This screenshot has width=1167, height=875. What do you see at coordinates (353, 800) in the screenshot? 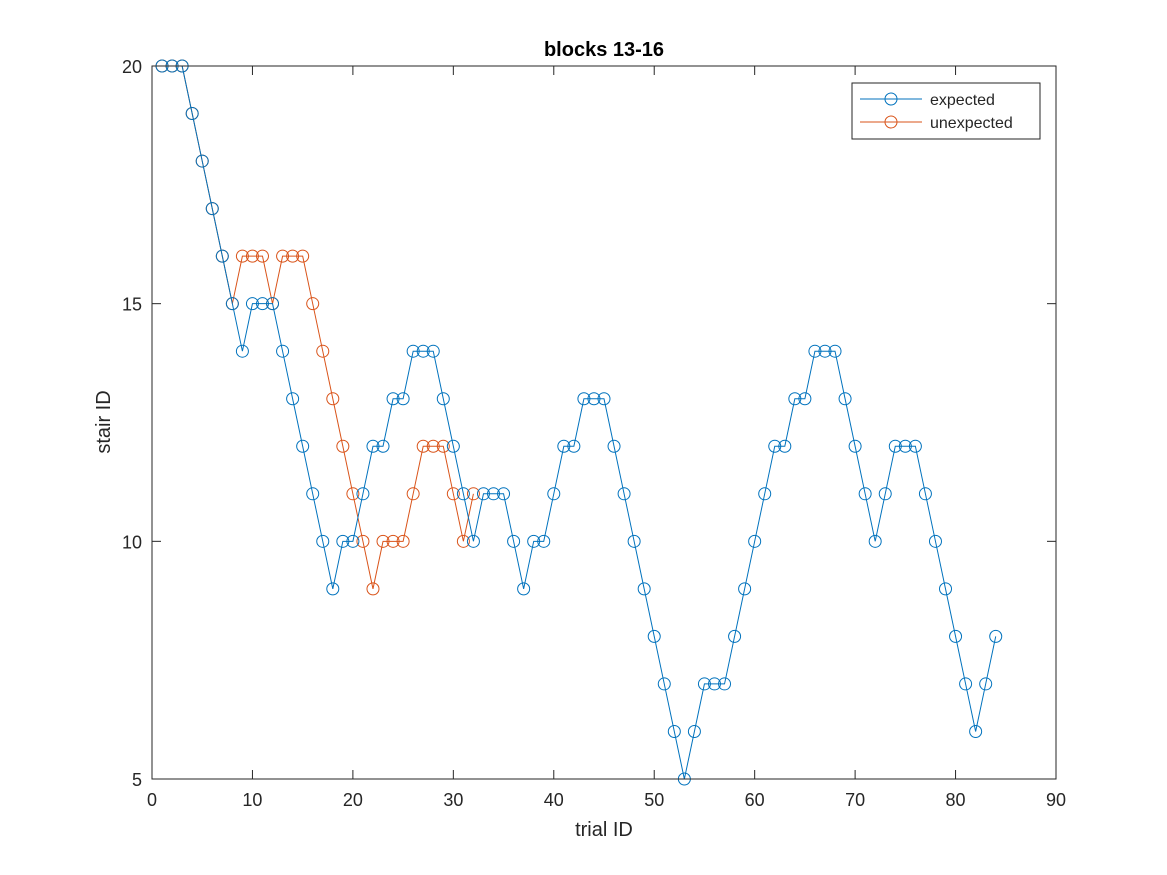
I see `x-tick-label: 20` at bounding box center [353, 800].